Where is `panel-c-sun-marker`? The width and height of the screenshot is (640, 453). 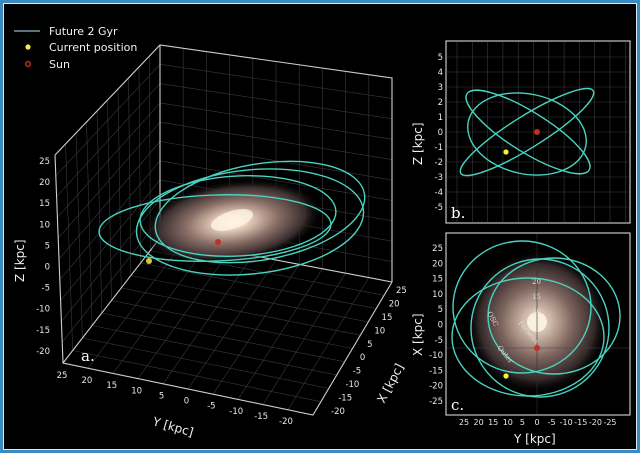
panel-c-sun-marker is located at coordinates (537, 348).